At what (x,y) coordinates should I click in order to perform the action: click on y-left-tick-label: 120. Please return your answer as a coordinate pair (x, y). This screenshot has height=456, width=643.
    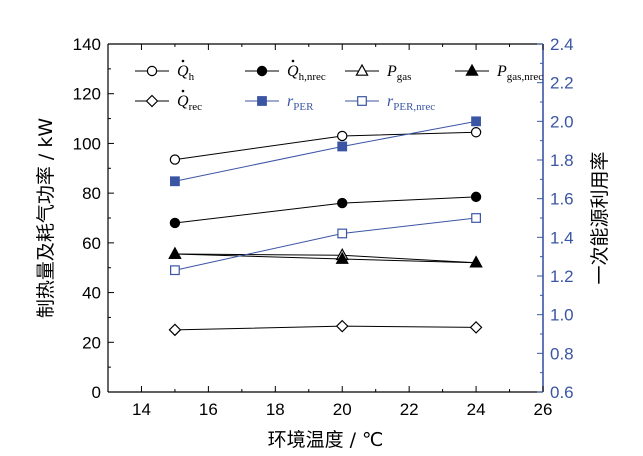
    Looking at the image, I should click on (87, 94).